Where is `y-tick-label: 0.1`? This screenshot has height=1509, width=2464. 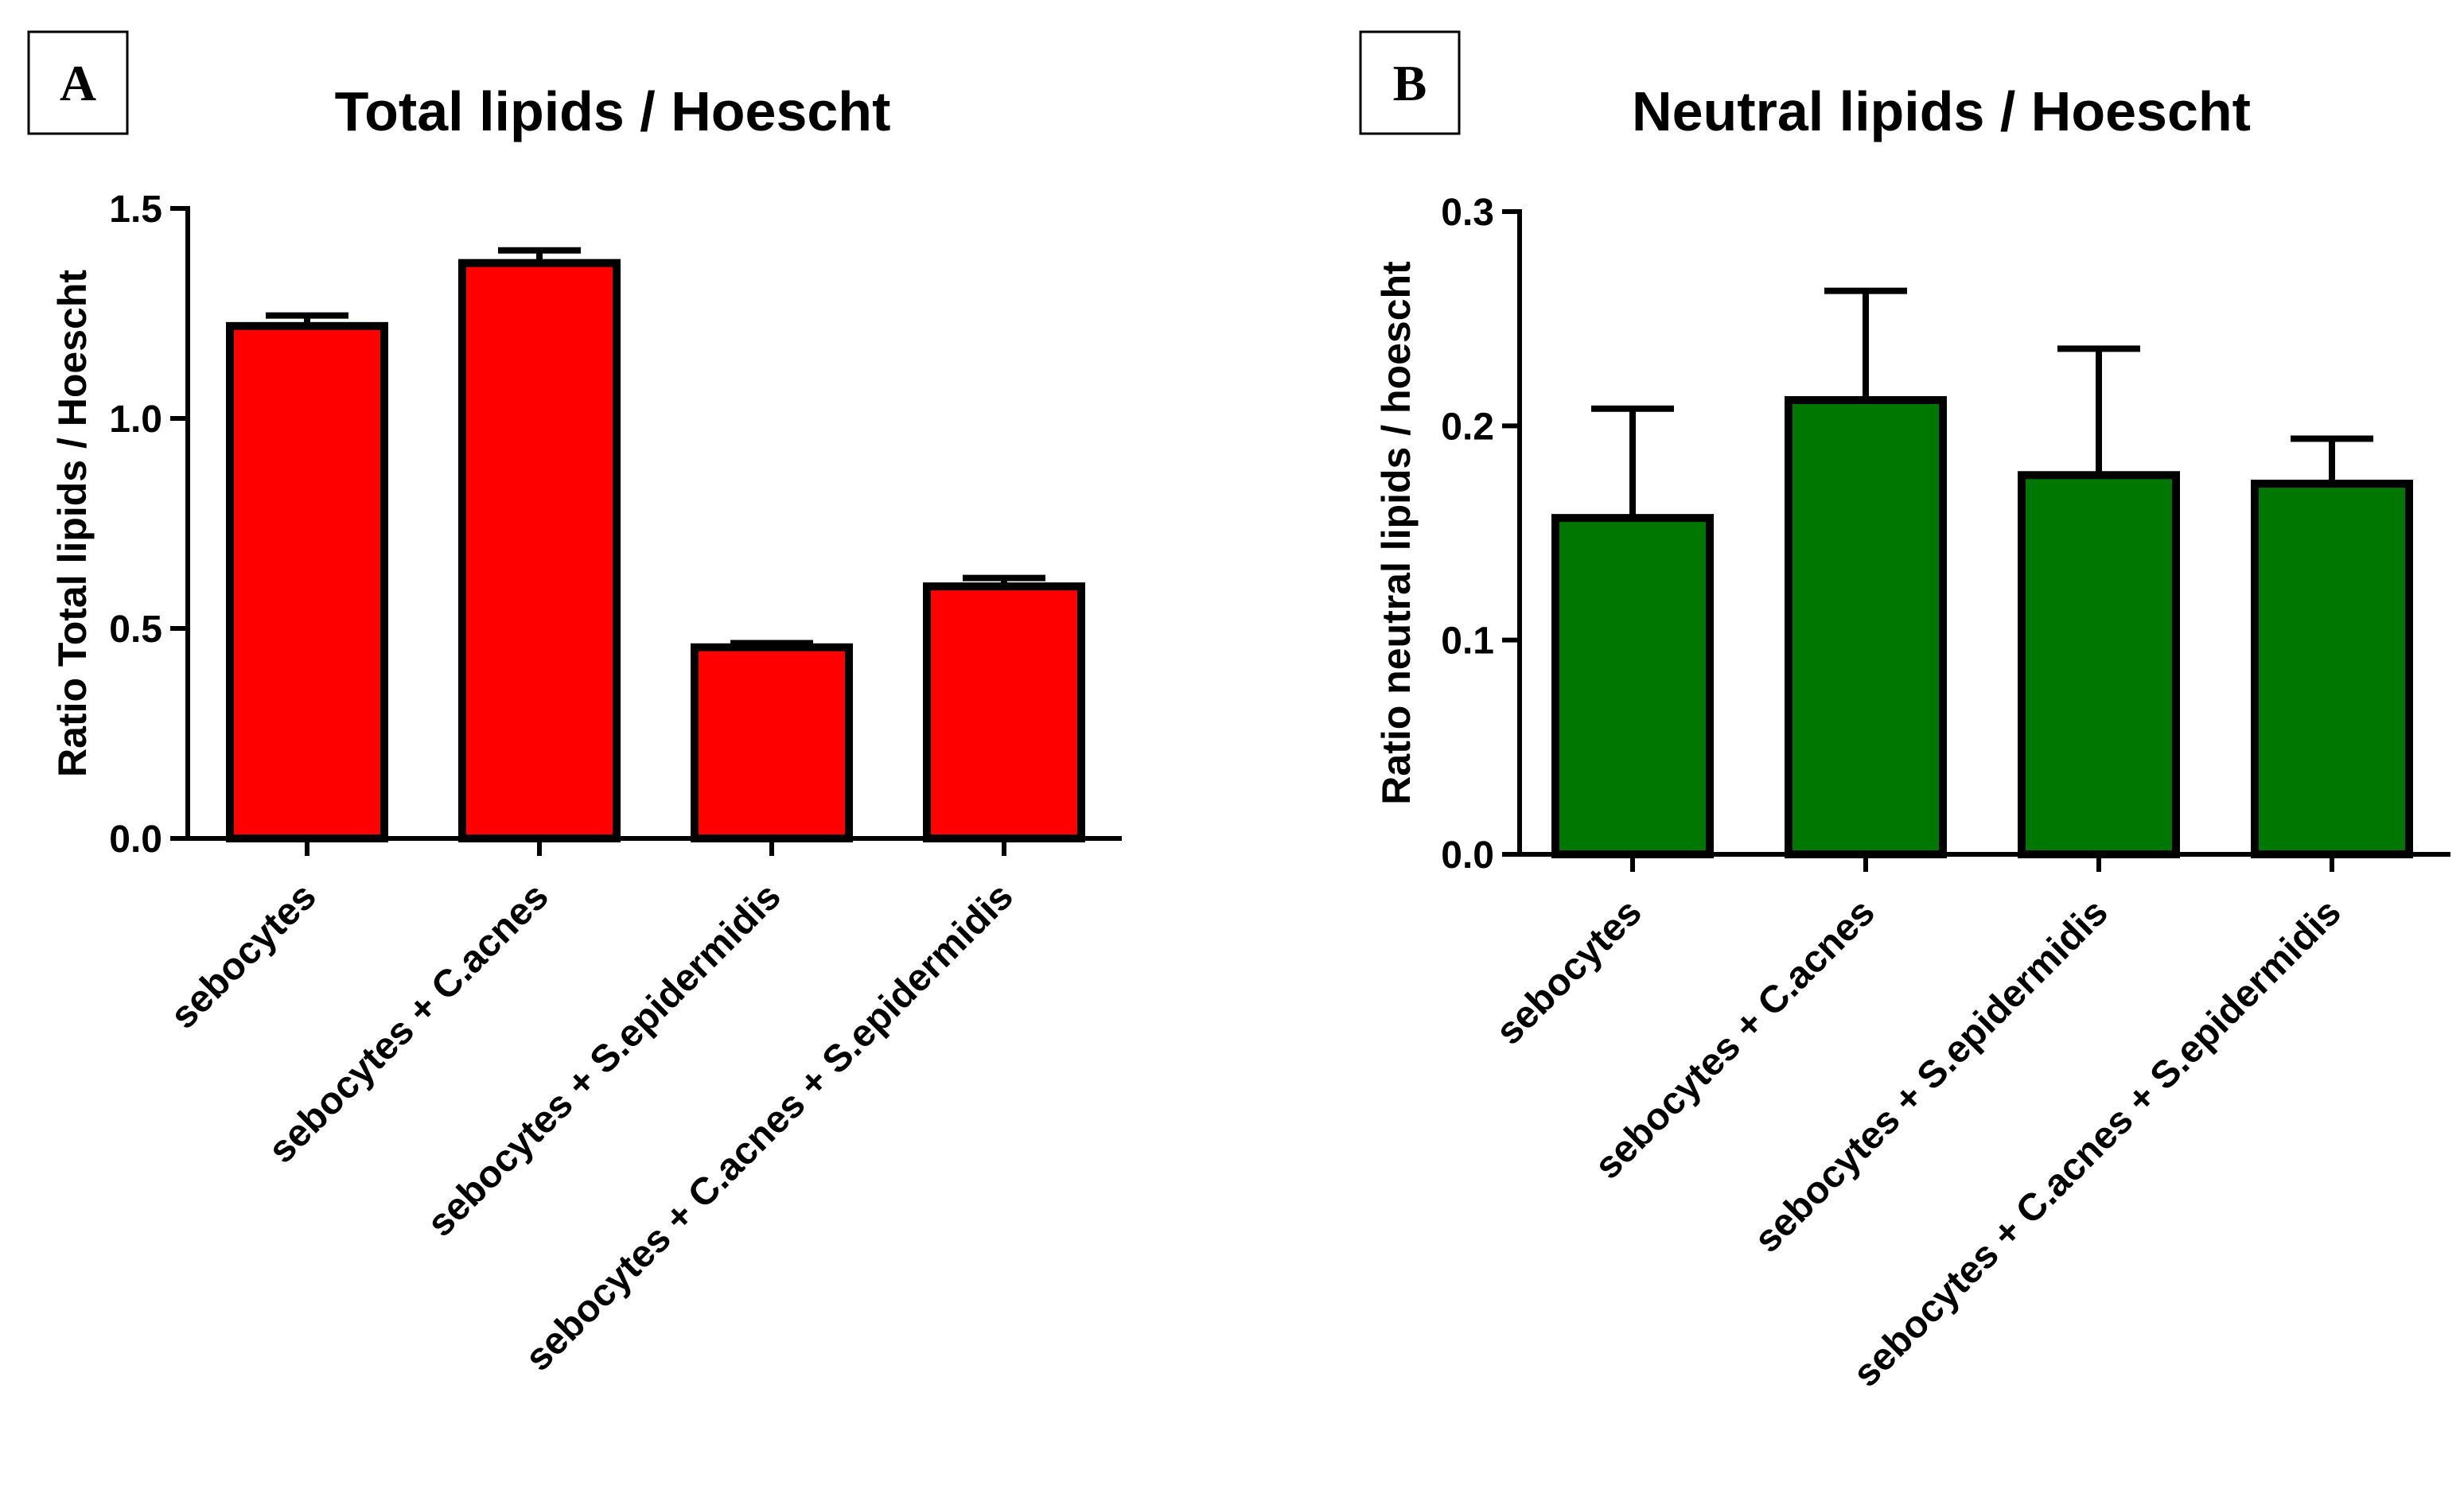 y-tick-label: 0.1 is located at coordinates (1467, 641).